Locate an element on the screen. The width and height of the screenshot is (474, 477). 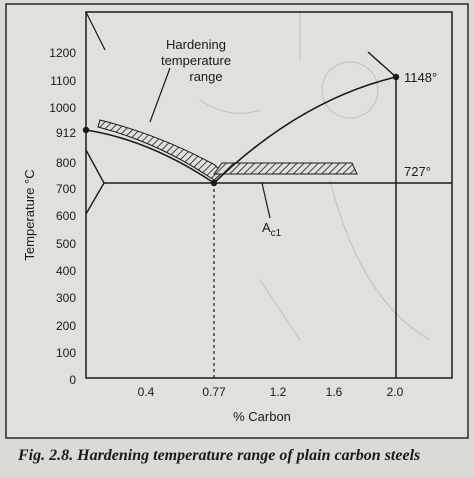
y-tick: 100 is located at coordinates (66, 353).